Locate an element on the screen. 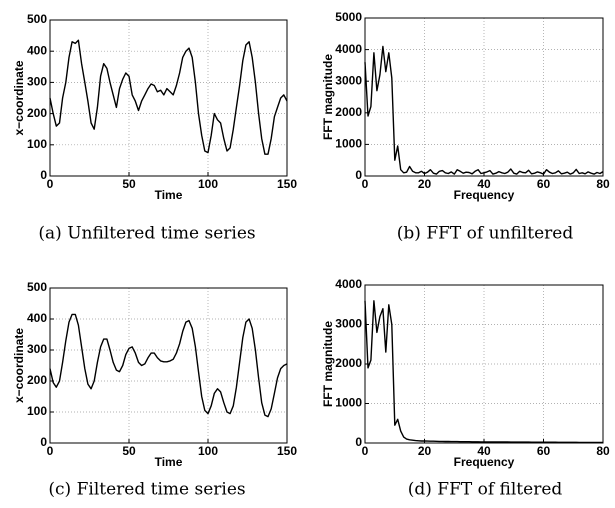 The height and width of the screenshot is (508, 615). caption: (b) FFT of unfiltered is located at coordinates (485, 234).